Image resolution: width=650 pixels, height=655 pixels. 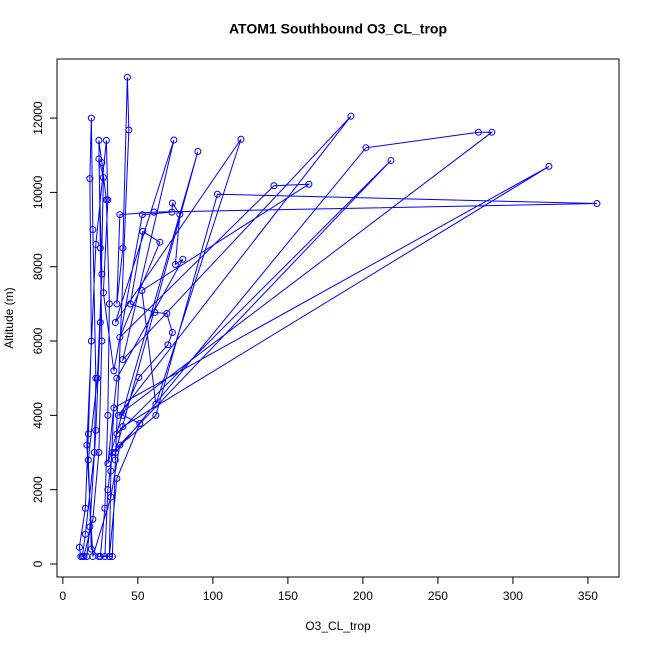 What do you see at coordinates (363, 596) in the screenshot?
I see `x-tick-label: 200` at bounding box center [363, 596].